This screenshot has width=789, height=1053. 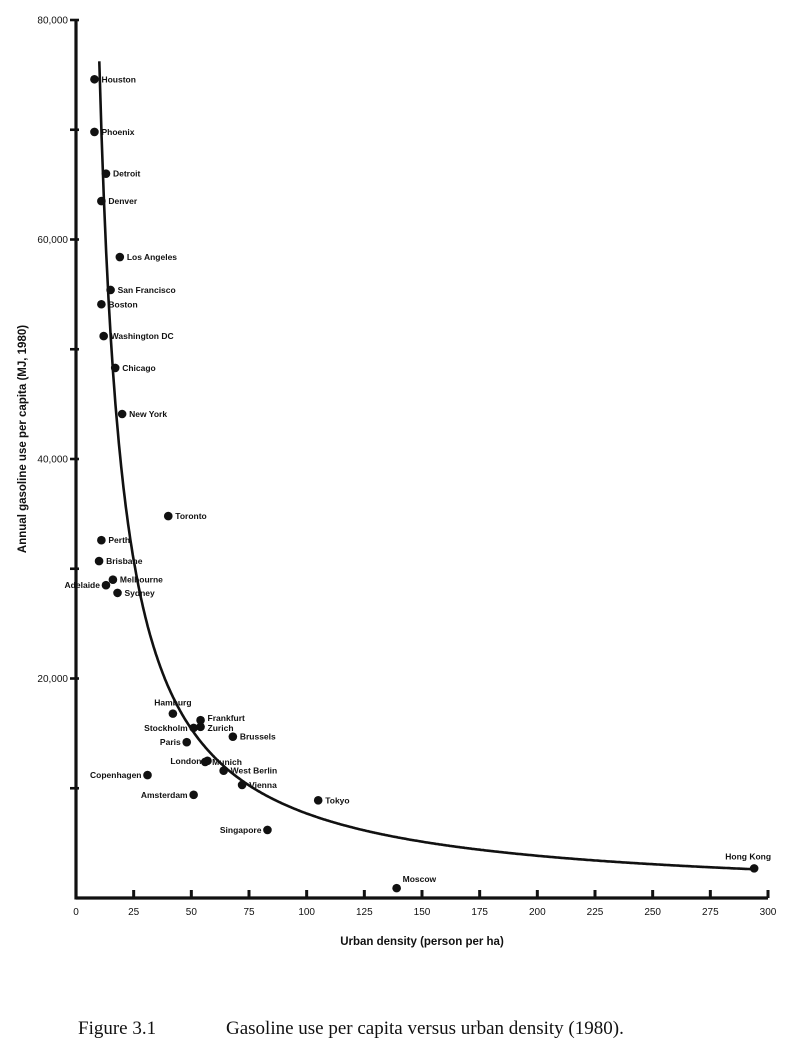 What do you see at coordinates (117, 132) in the screenshot?
I see `data-label: Phoenix` at bounding box center [117, 132].